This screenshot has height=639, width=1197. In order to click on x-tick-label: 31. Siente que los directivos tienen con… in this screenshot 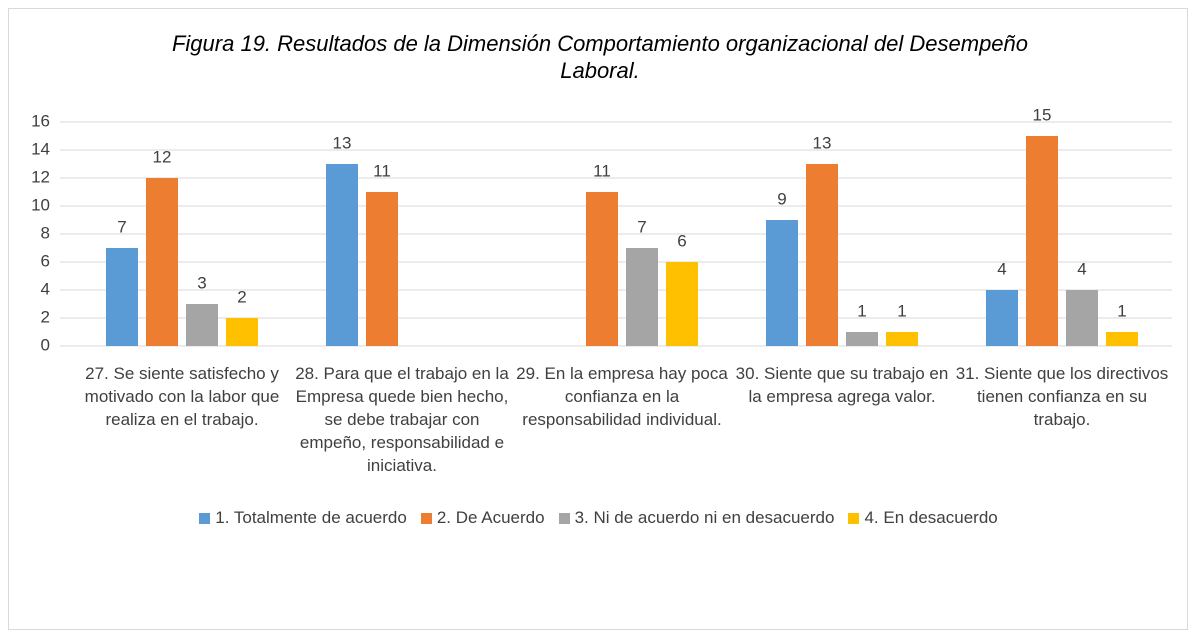, I will do `click(1062, 396)`.